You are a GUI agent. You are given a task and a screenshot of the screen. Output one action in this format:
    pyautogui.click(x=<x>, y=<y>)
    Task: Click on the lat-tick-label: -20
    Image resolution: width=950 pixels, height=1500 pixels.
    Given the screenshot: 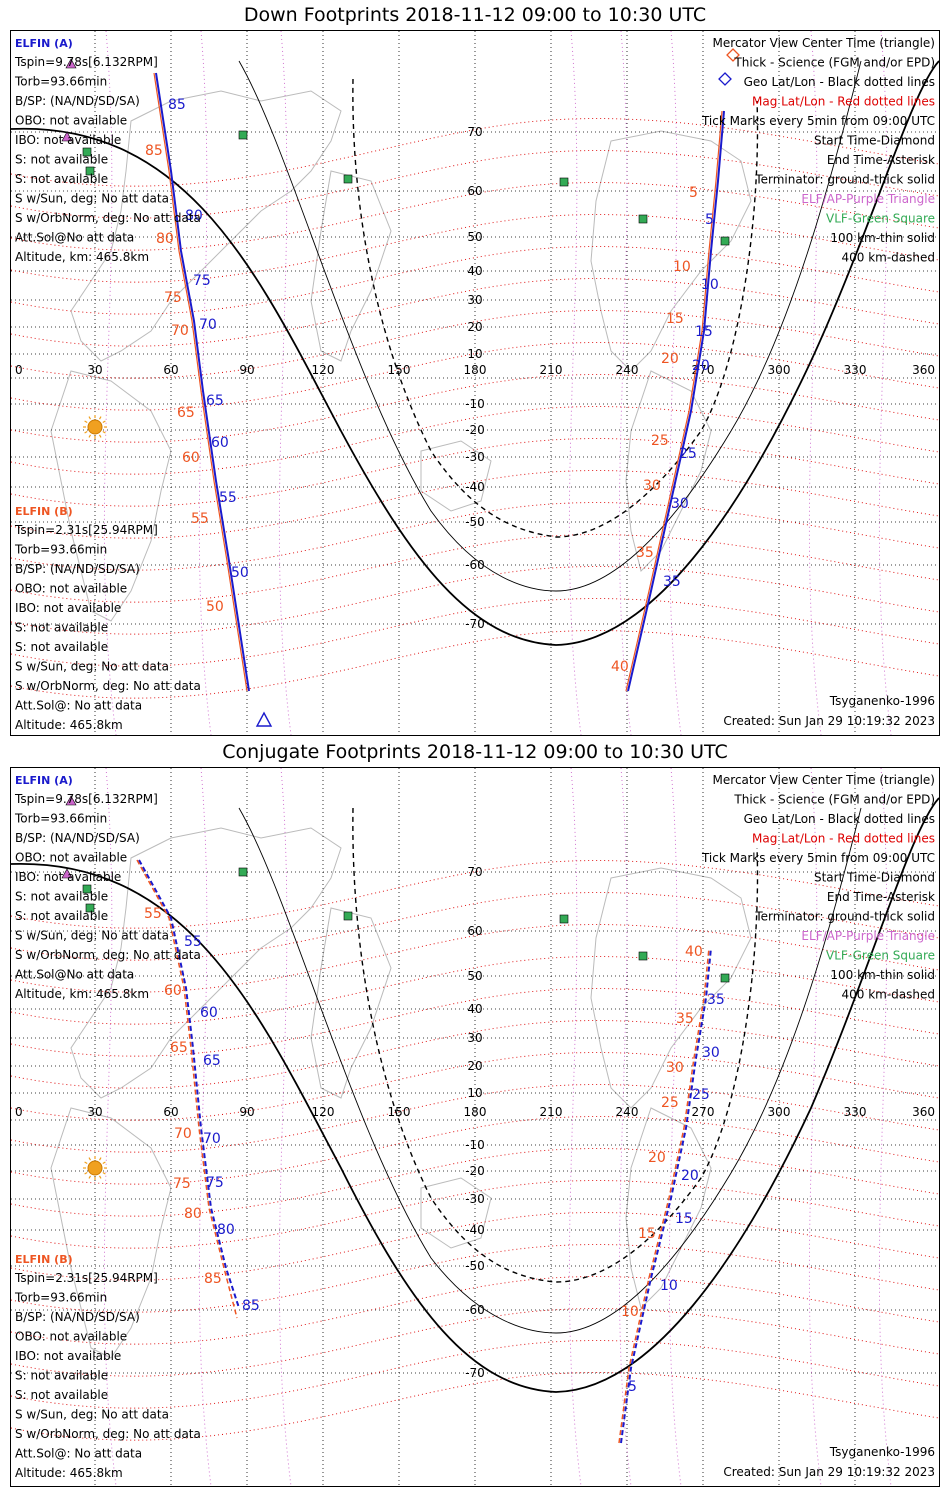 What is the action you would take?
    pyautogui.click(x=475, y=1171)
    